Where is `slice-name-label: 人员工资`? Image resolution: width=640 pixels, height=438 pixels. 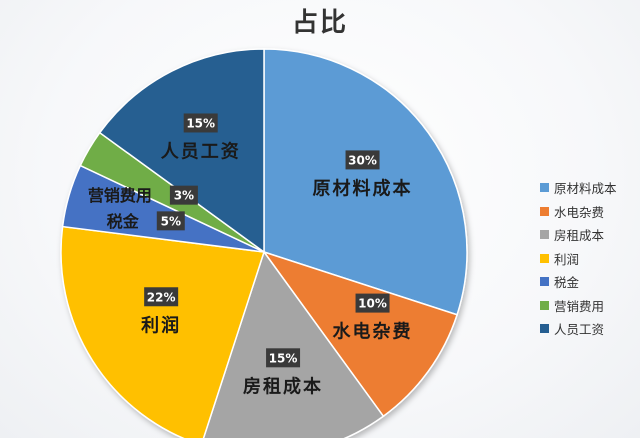
slice-name-label: 人员工资 is located at coordinates (201, 151).